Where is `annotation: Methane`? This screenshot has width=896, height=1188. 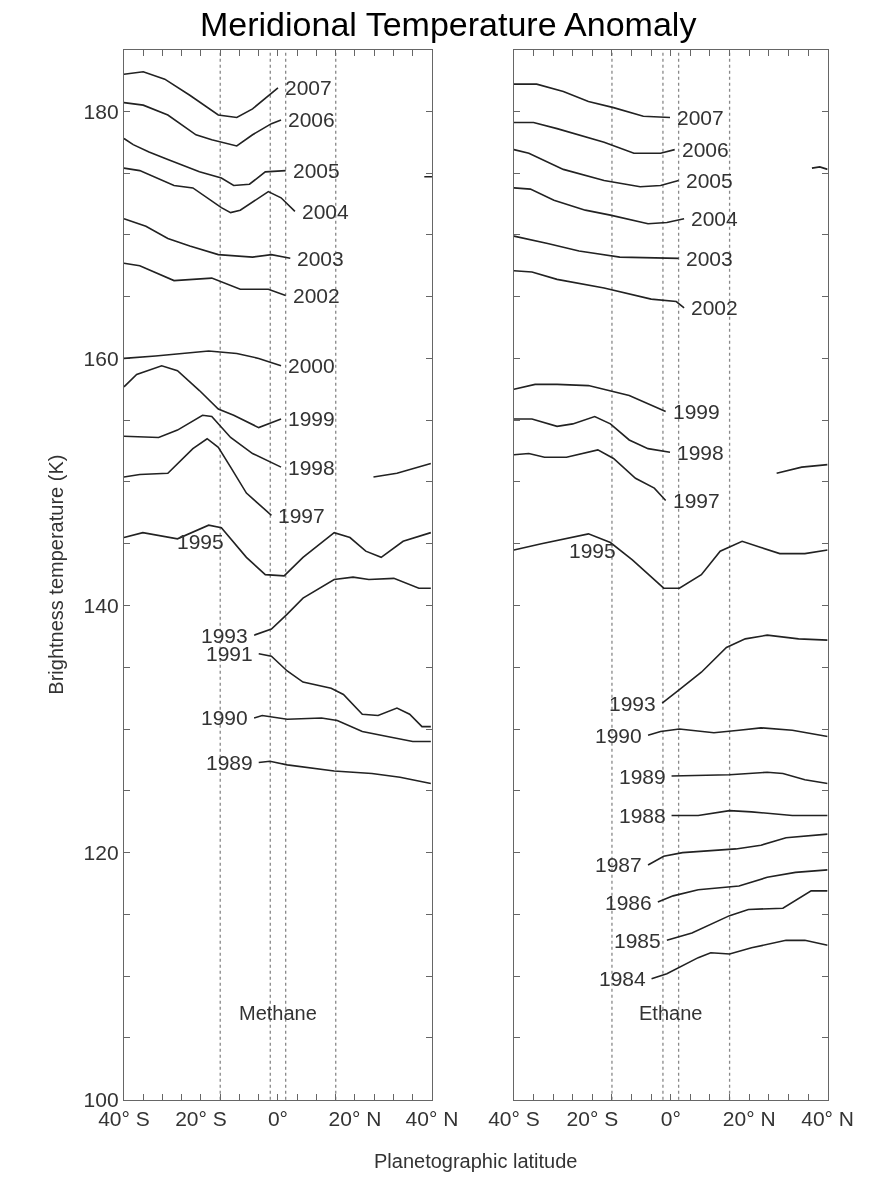 annotation: Methane is located at coordinates (278, 1013).